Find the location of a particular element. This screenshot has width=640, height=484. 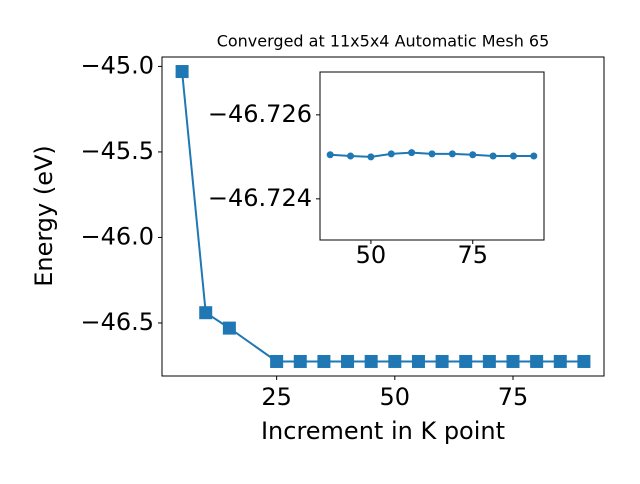

y-axis-label: Energy (eV) is located at coordinates (44, 216).